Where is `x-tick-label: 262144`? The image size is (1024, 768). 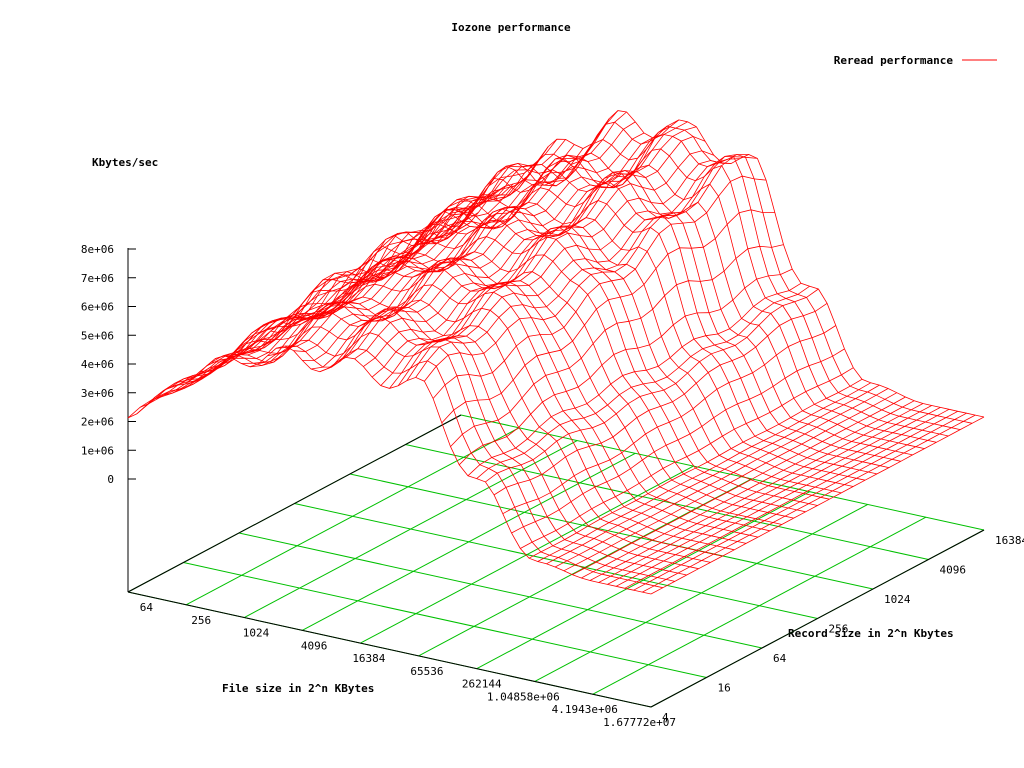 x-tick-label: 262144 is located at coordinates (482, 684).